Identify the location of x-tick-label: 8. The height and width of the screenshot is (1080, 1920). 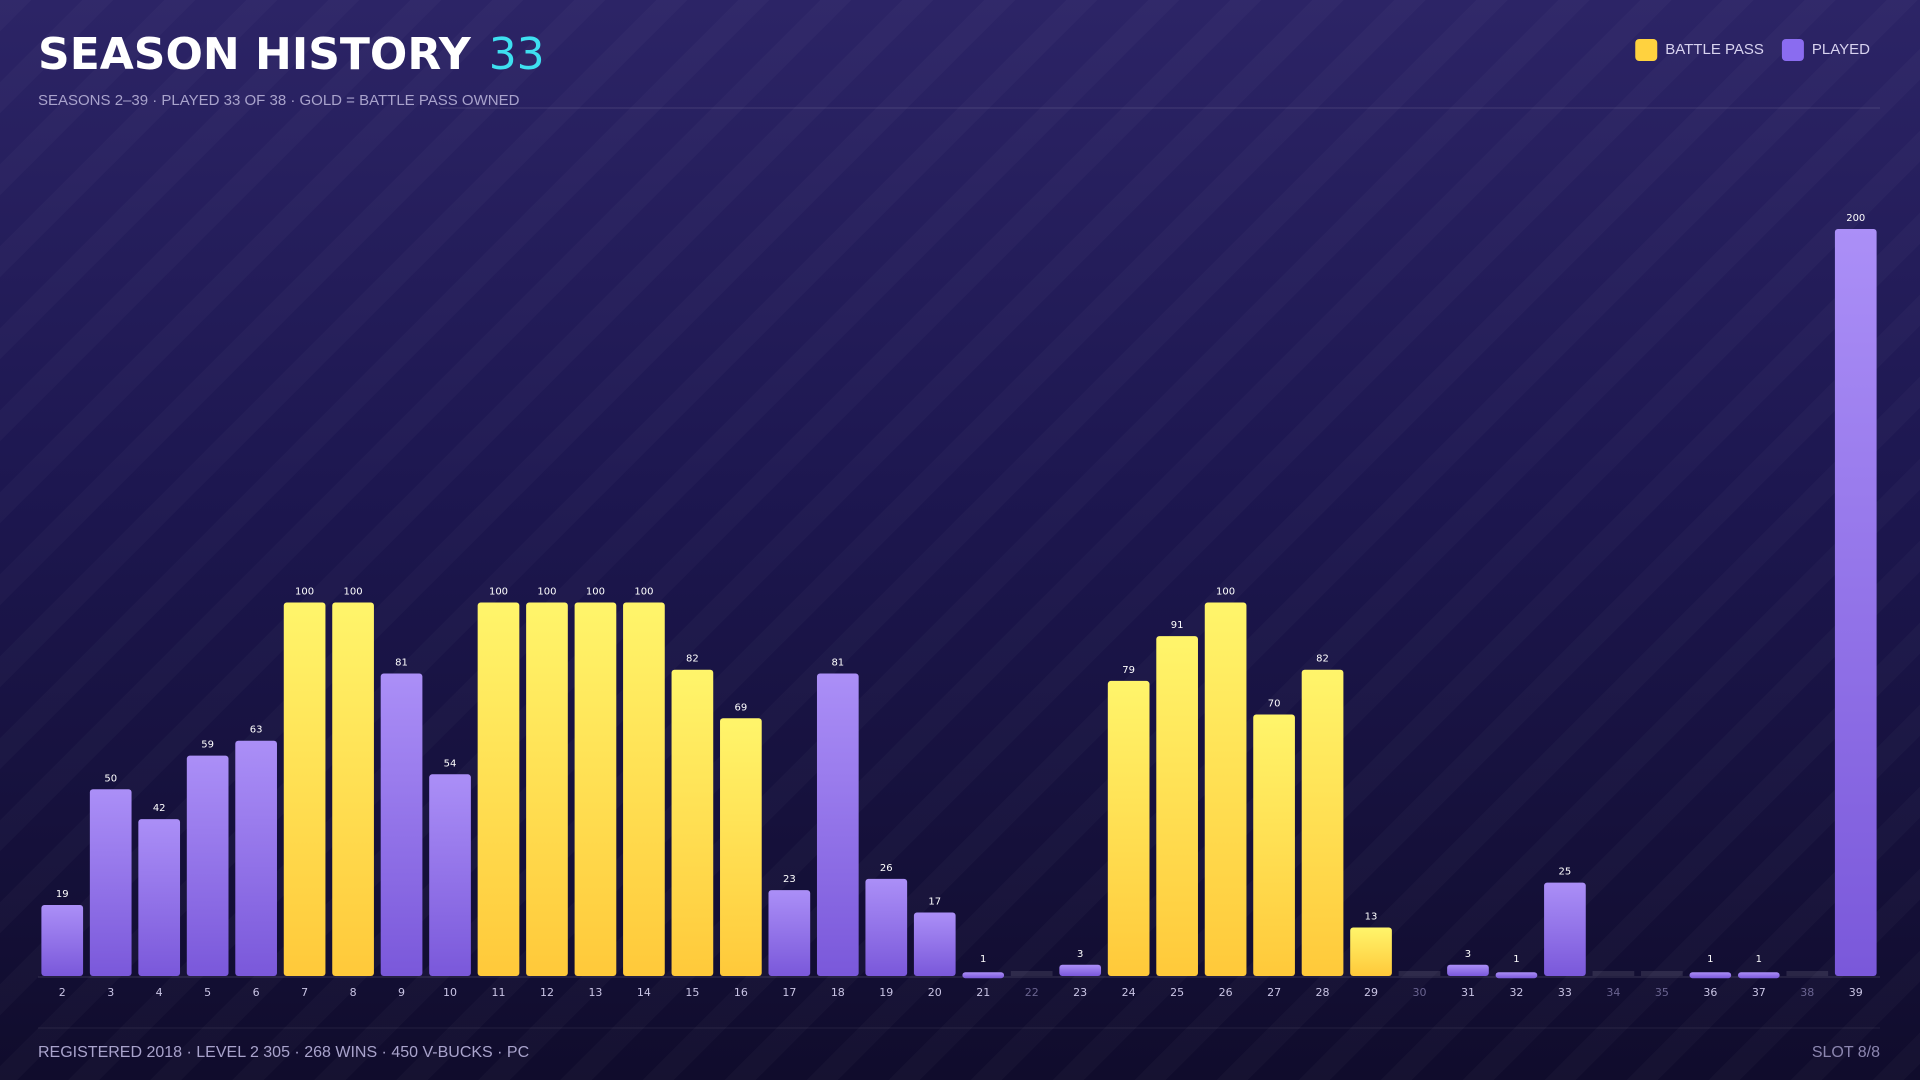
(353, 992).